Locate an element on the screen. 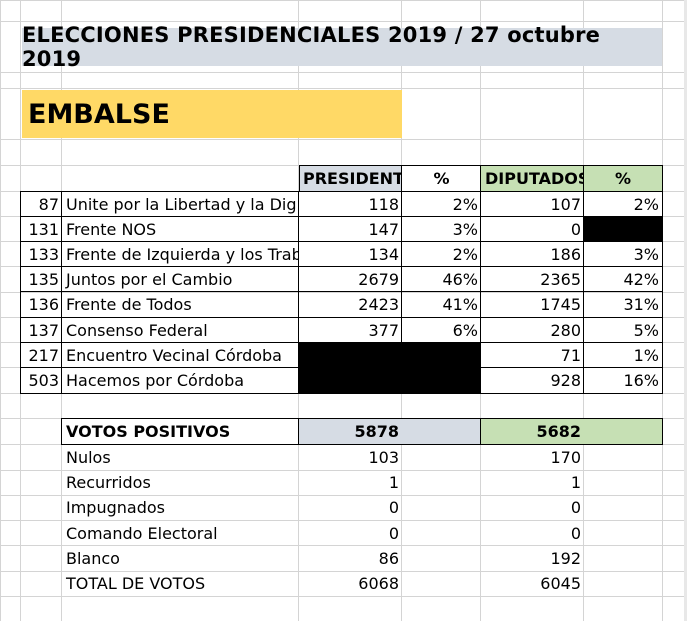 The height and width of the screenshot is (621, 687). positivos-border is located at coordinates (362, 431).